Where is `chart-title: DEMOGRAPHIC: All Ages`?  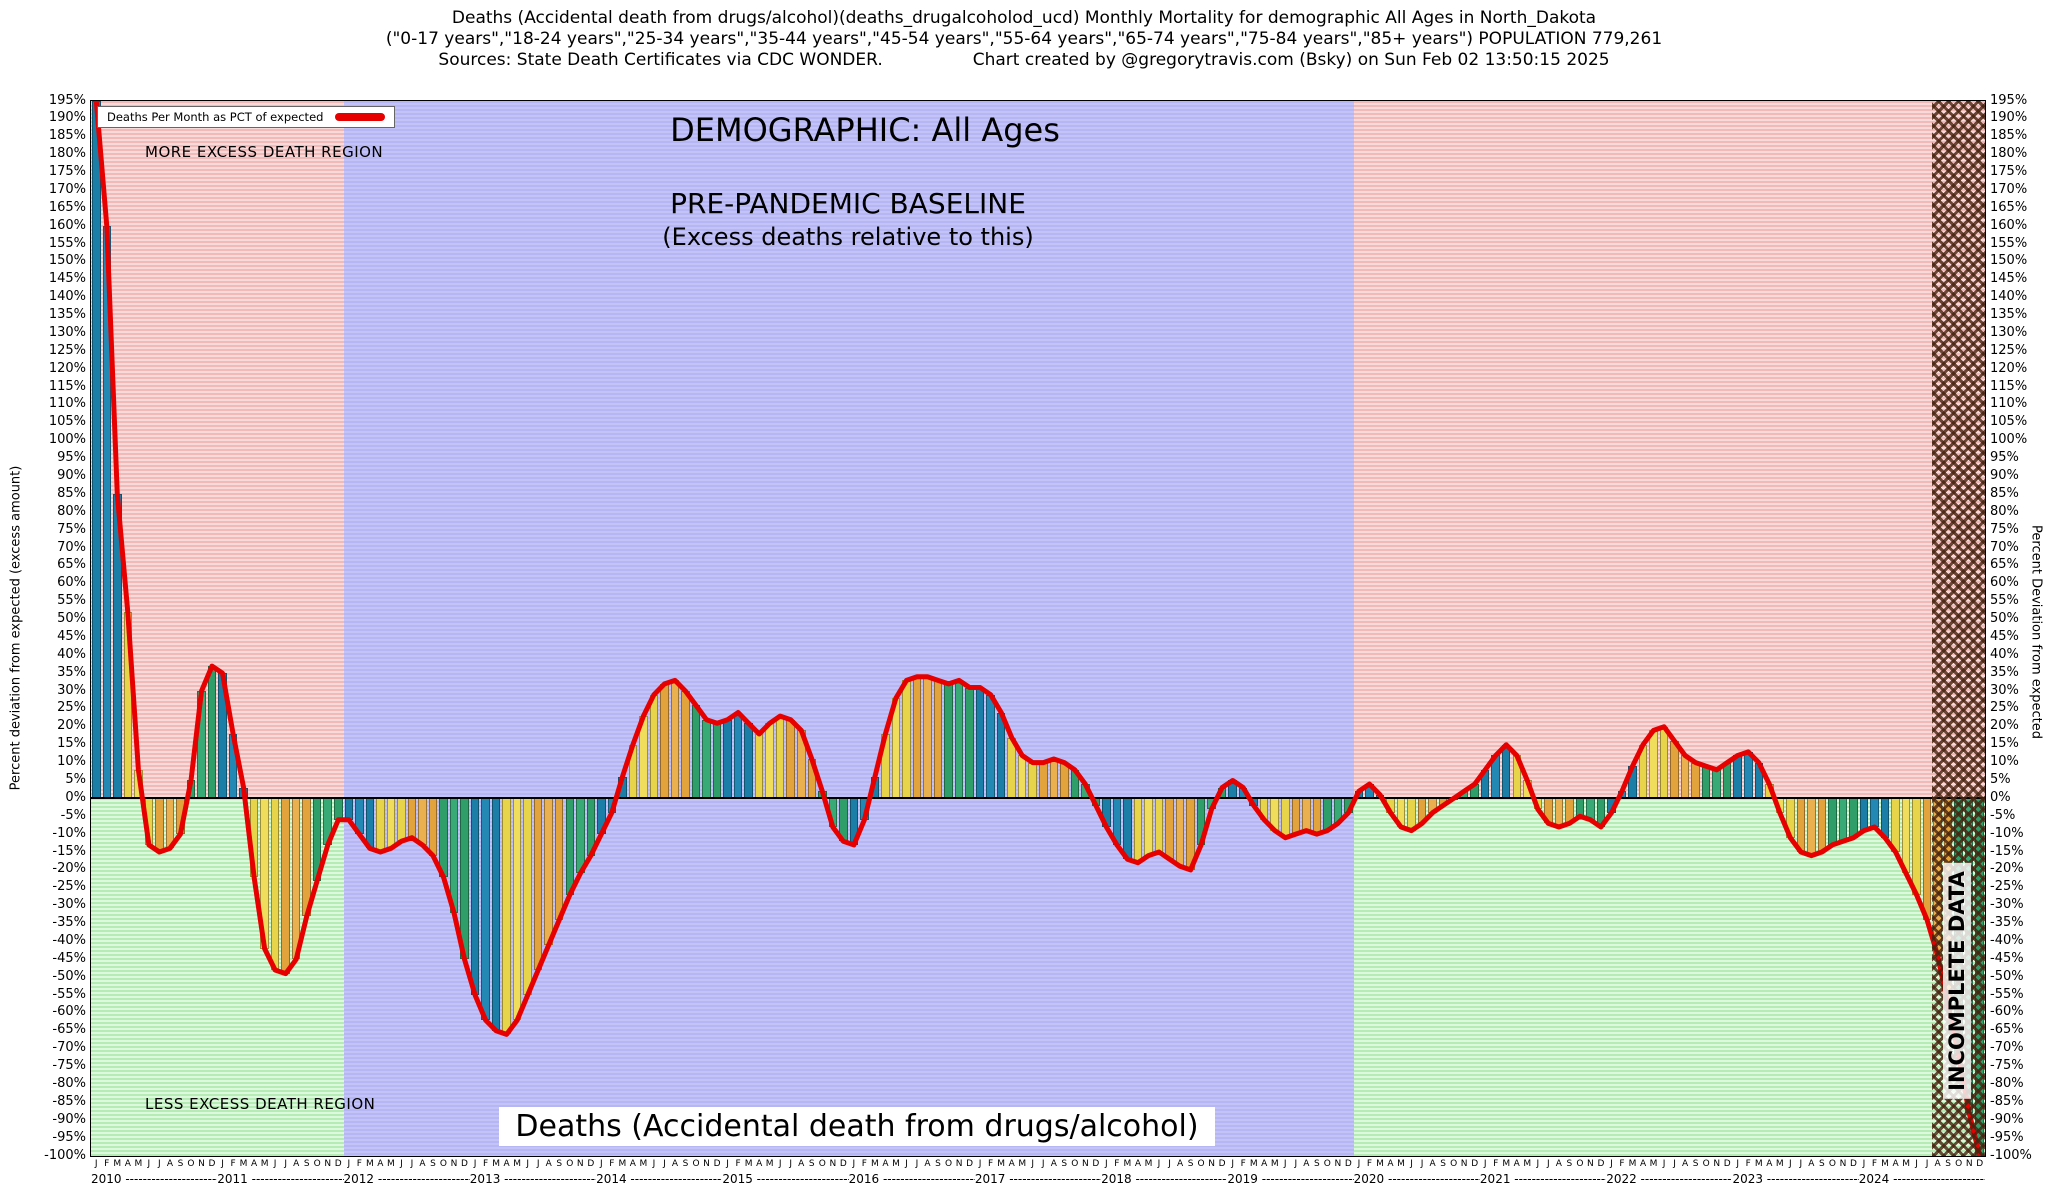 chart-title: DEMOGRAPHIC: All Ages is located at coordinates (865, 130).